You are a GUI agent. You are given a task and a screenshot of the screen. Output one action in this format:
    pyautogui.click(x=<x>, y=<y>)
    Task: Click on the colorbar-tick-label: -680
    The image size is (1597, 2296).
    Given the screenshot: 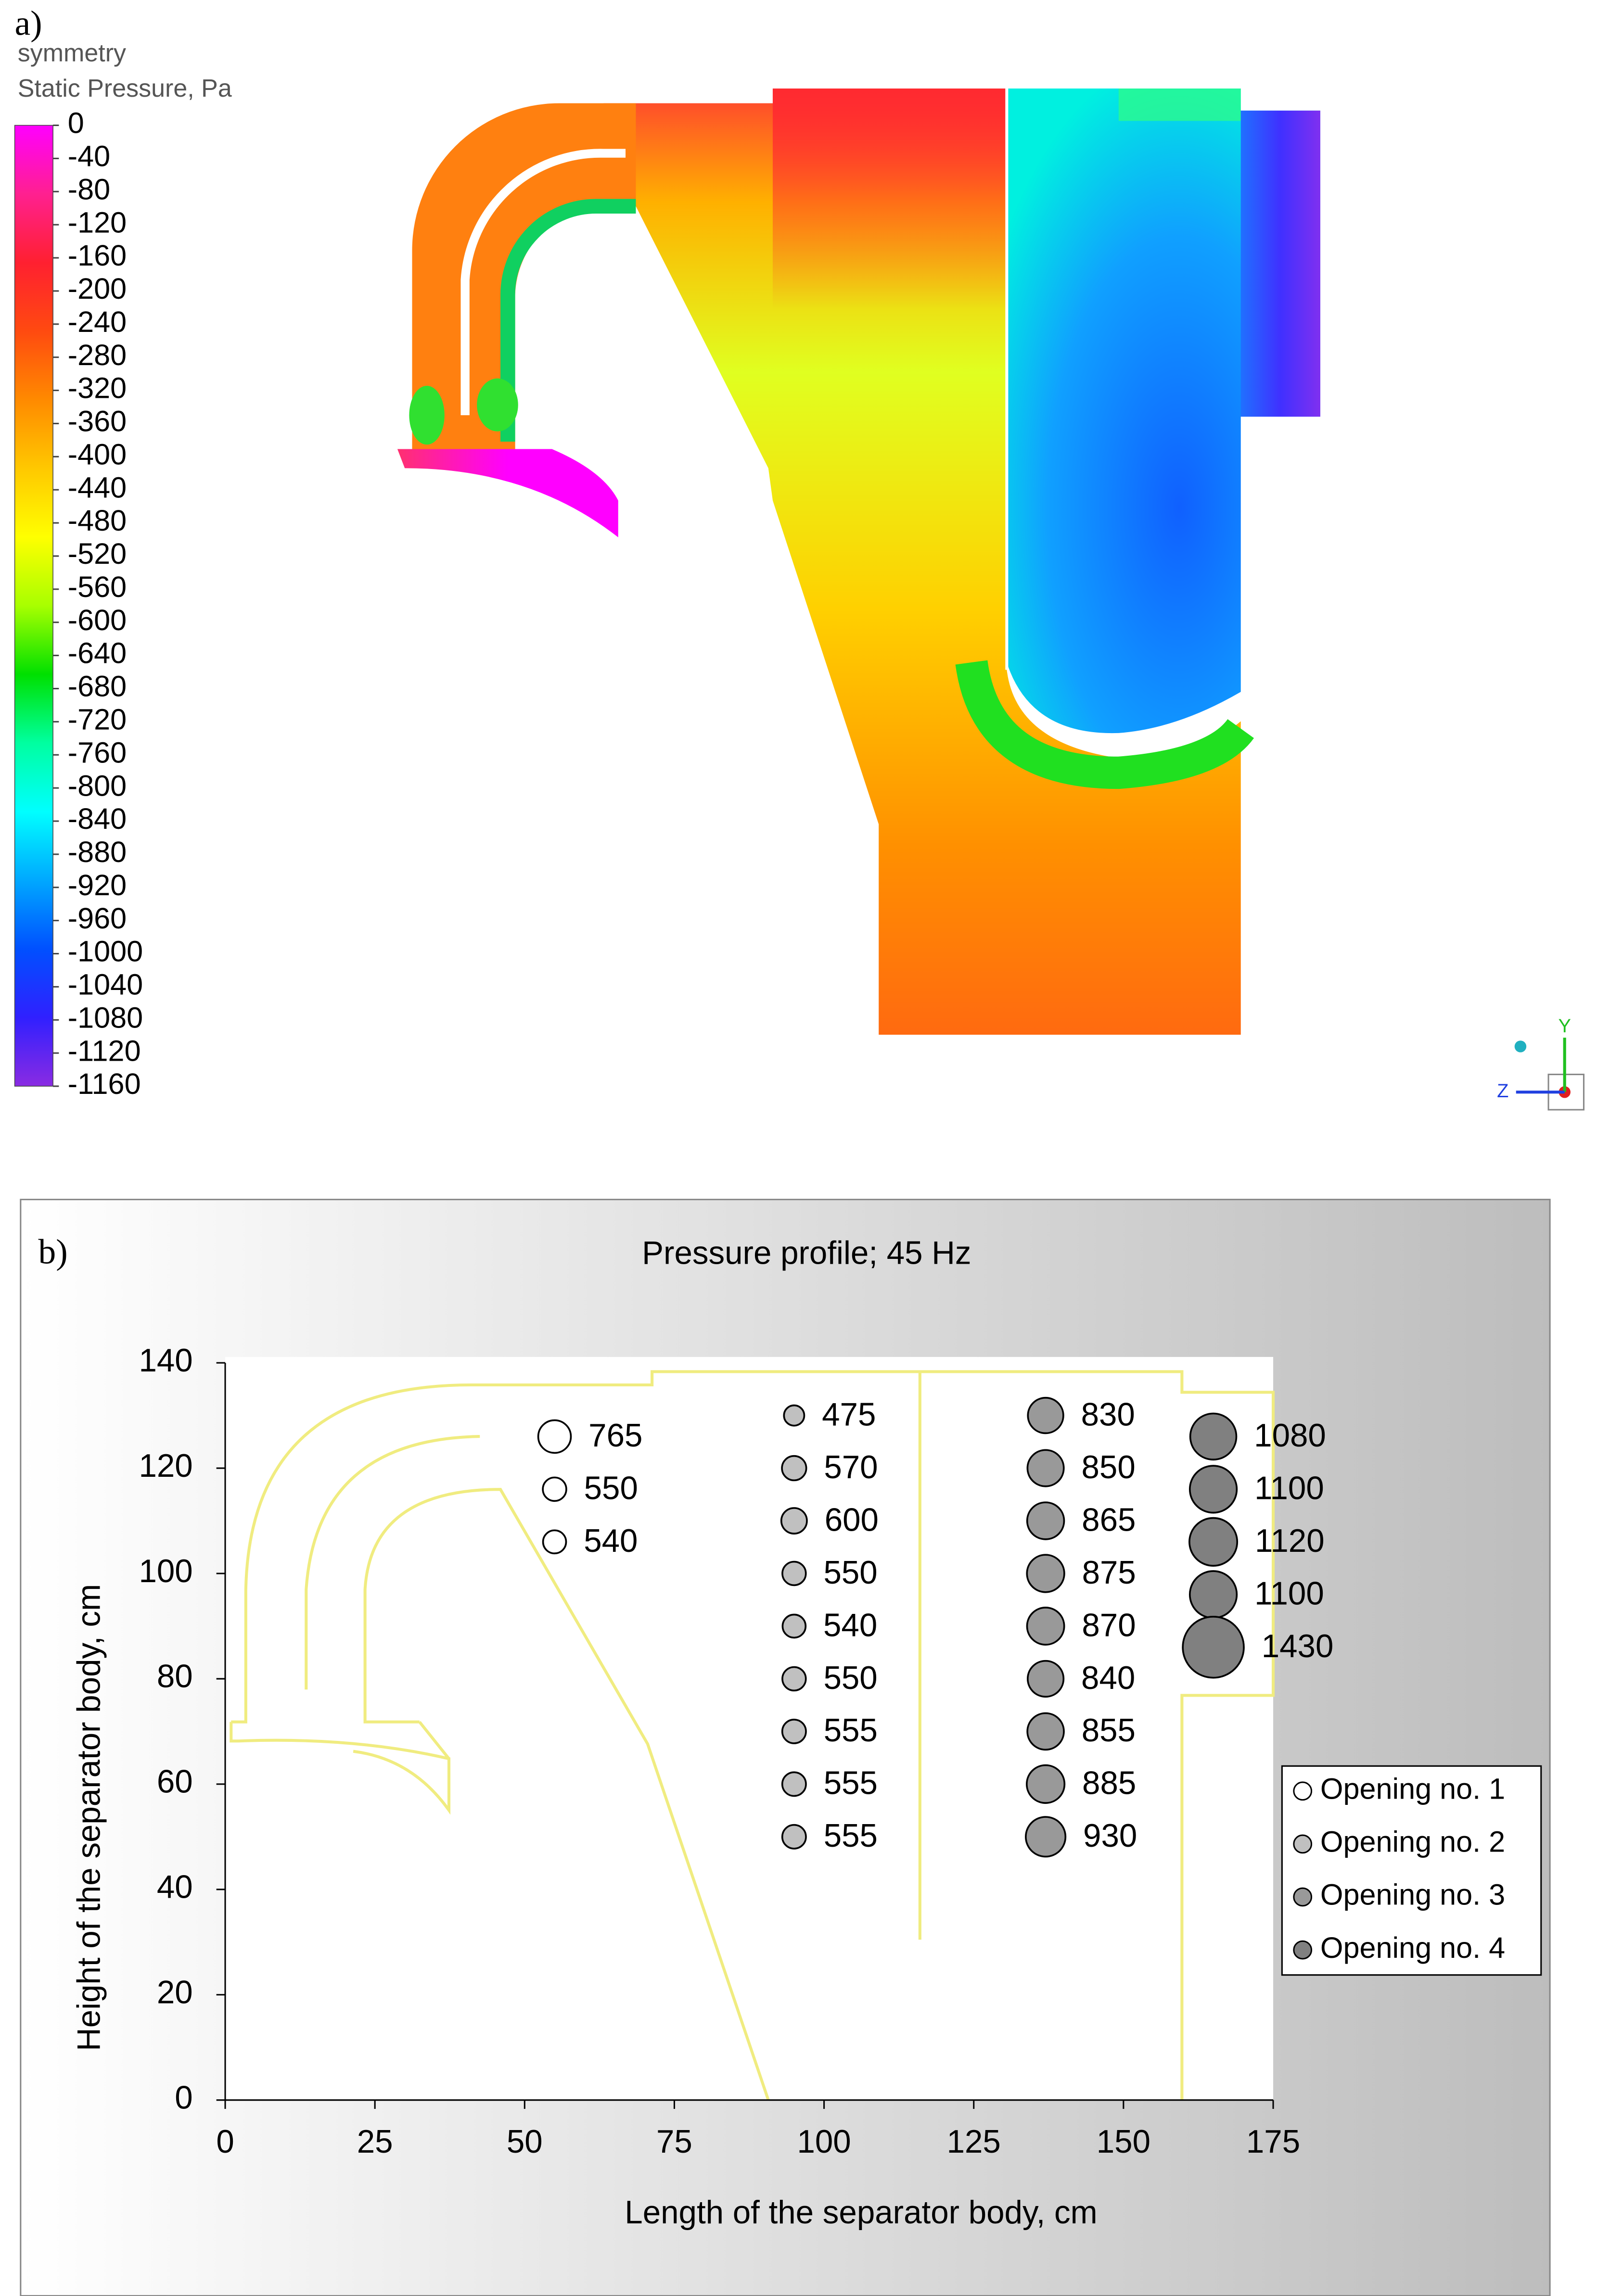 What is the action you would take?
    pyautogui.click(x=97, y=686)
    